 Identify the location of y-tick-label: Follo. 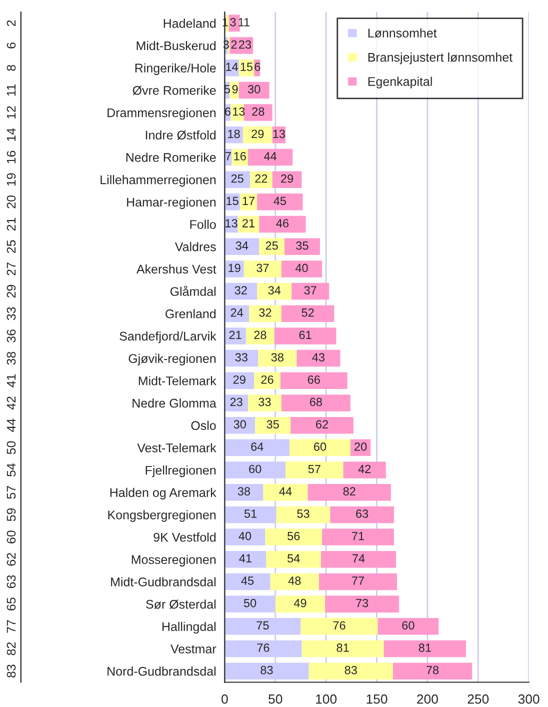
(203, 224).